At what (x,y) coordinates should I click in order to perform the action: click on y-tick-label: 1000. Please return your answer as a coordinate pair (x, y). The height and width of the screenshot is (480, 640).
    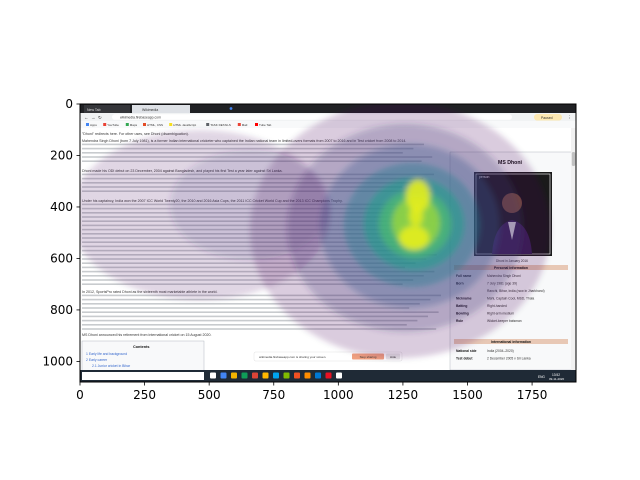
    Looking at the image, I should click on (57, 362).